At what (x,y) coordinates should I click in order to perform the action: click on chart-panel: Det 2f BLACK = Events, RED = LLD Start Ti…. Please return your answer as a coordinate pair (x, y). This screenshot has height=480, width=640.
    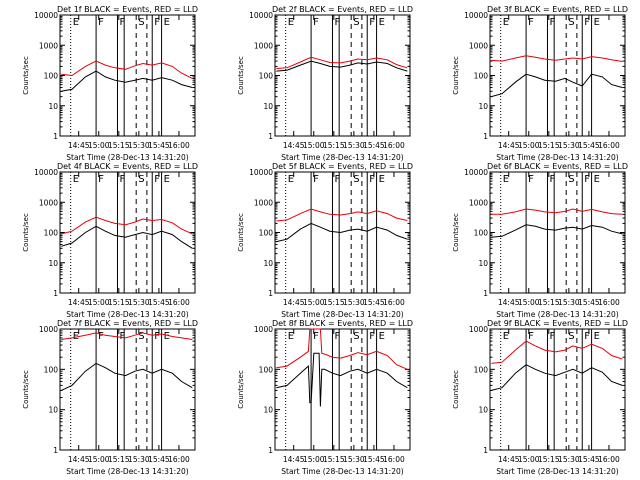
    Looking at the image, I should click on (325, 83).